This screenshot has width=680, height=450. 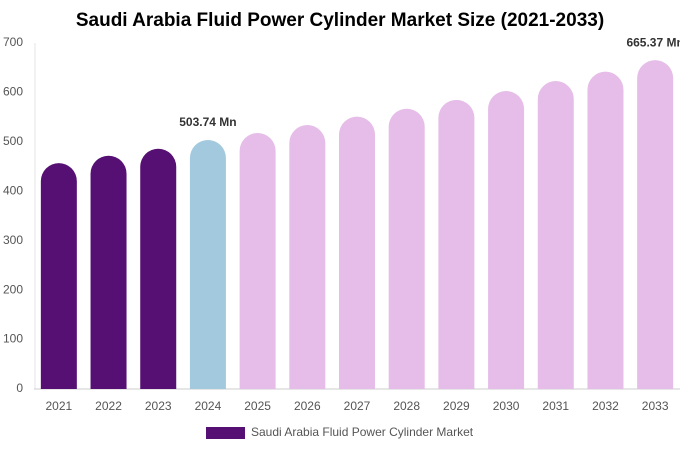 I want to click on x-tick-label: 2023, so click(x=158, y=406).